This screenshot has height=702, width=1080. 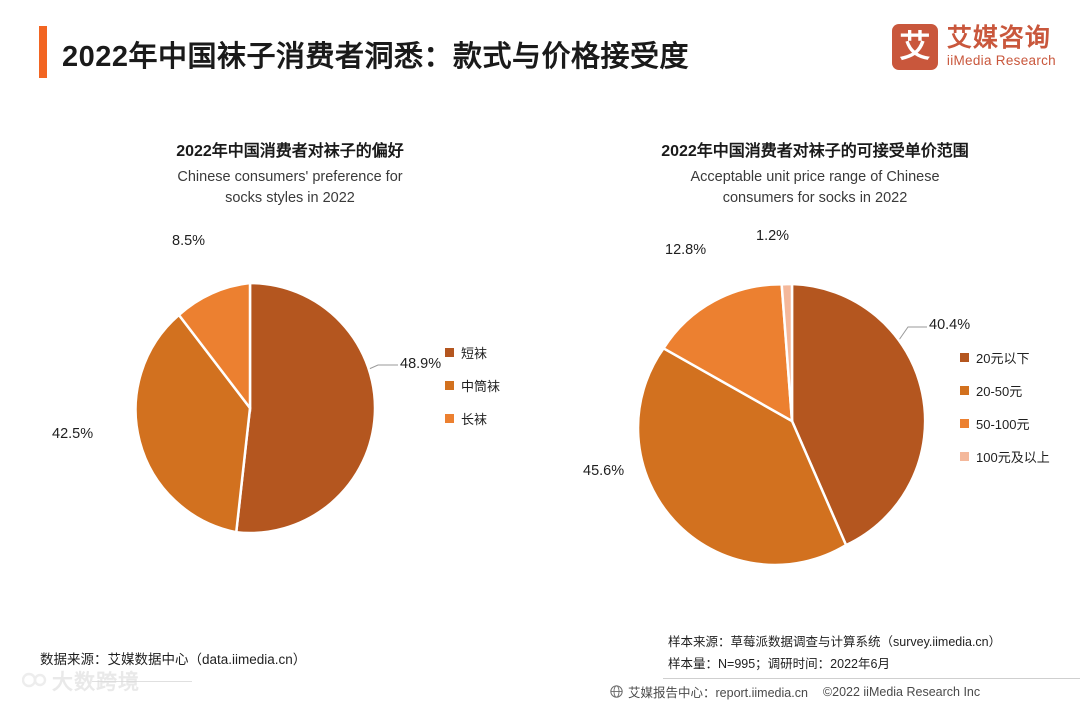 I want to click on chart-title-cn: 2022年中国消费者对袜子的偏好, so click(x=290, y=151).